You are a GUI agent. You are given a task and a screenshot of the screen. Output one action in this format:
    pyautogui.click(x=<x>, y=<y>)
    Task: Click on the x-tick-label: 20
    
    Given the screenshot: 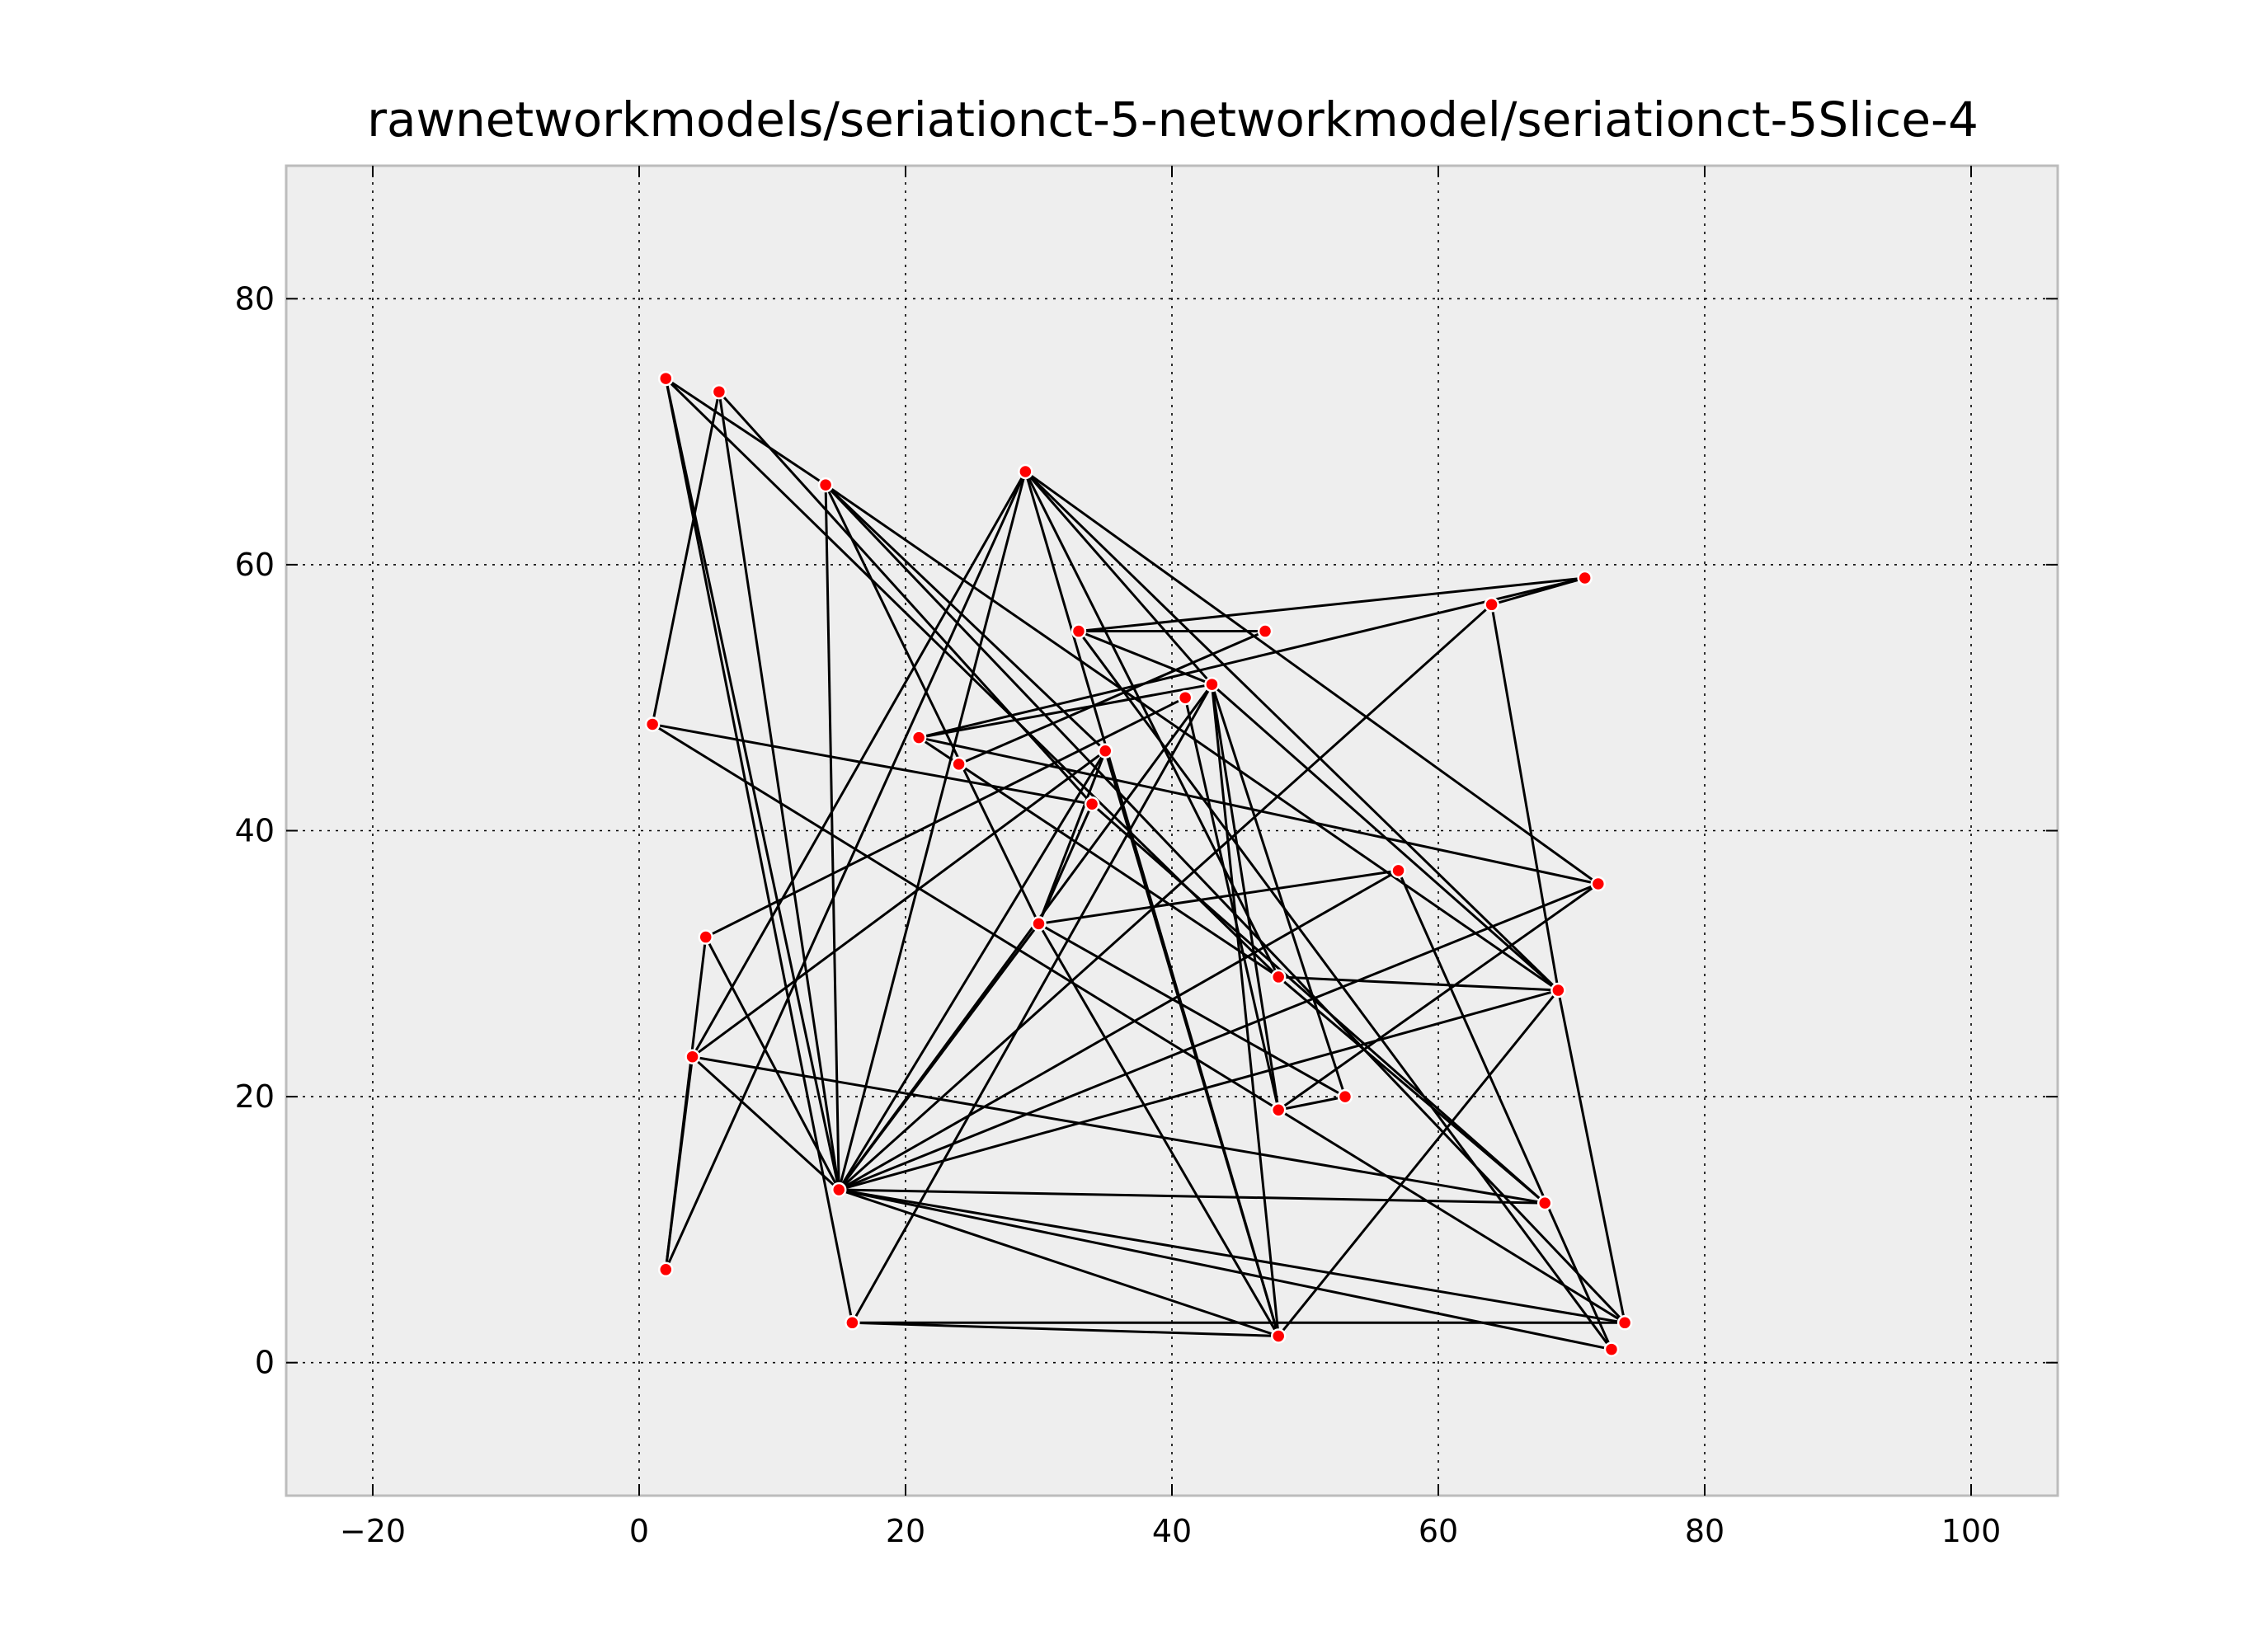 What is the action you would take?
    pyautogui.click(x=905, y=1531)
    